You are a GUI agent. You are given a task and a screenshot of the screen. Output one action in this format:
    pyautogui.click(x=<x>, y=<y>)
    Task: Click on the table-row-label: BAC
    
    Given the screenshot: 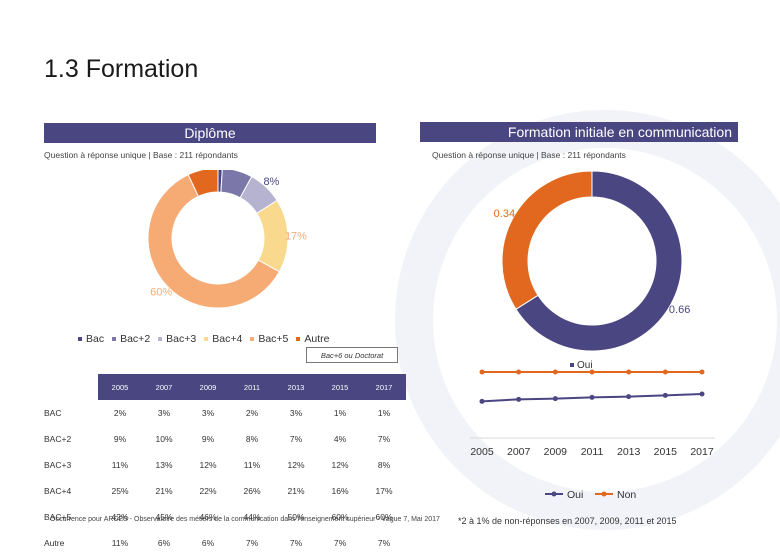 What is the action you would take?
    pyautogui.click(x=71, y=413)
    